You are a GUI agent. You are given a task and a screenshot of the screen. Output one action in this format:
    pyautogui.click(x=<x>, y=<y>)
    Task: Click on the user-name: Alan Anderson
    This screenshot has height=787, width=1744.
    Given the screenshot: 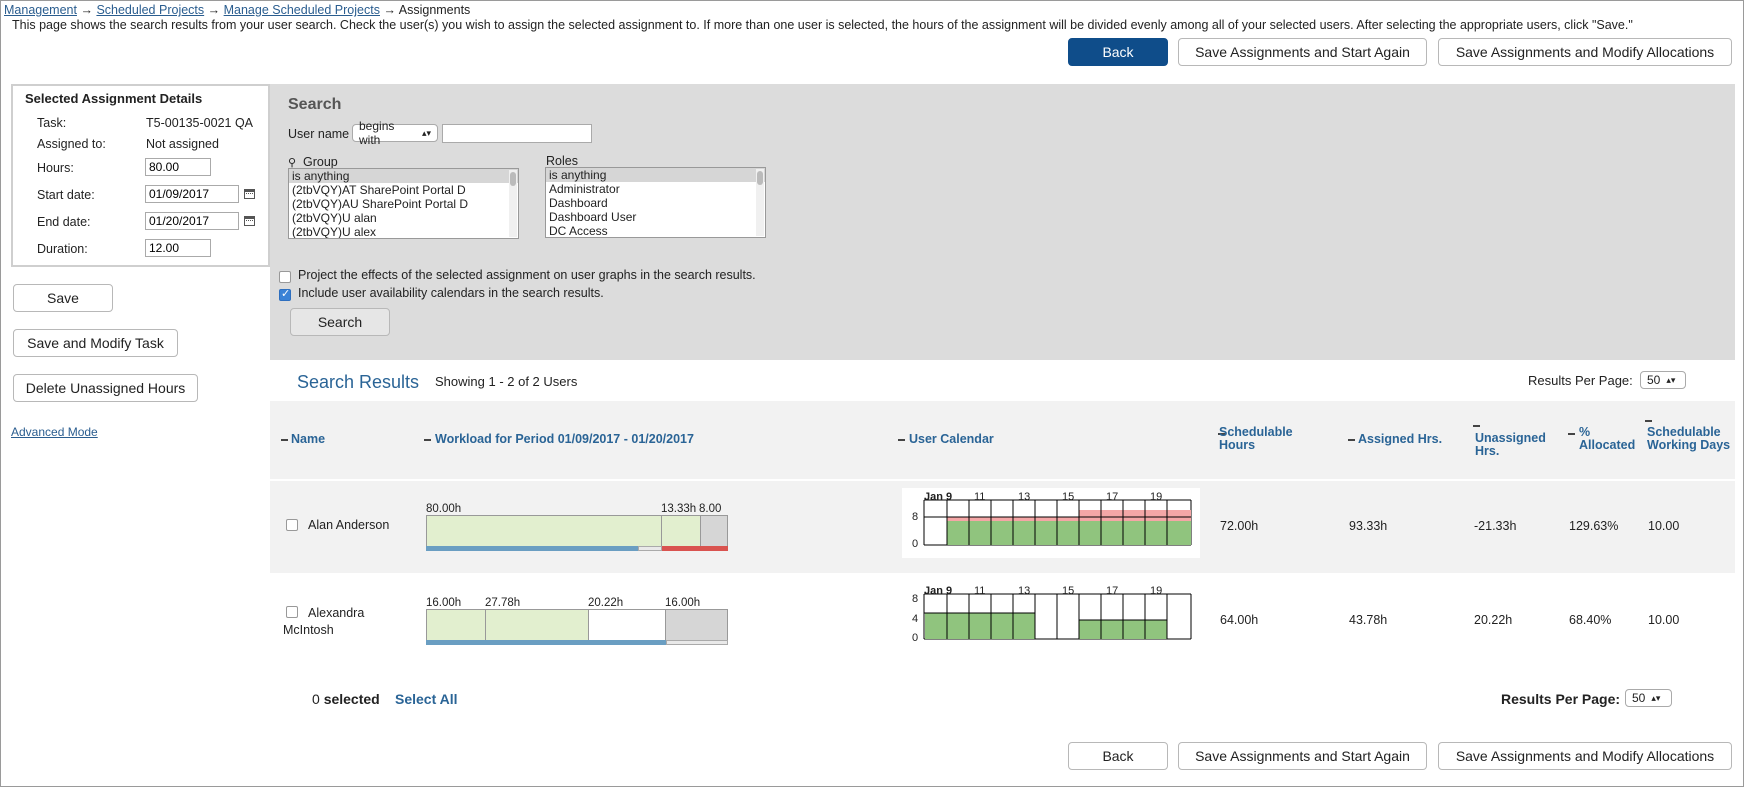 What is the action you would take?
    pyautogui.click(x=349, y=525)
    